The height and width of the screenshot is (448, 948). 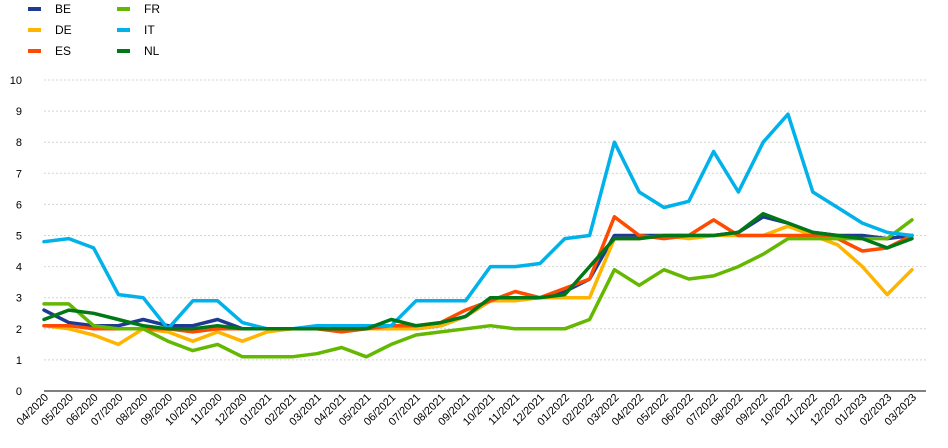 What do you see at coordinates (34, 51) in the screenshot?
I see `legend-swatch-es` at bounding box center [34, 51].